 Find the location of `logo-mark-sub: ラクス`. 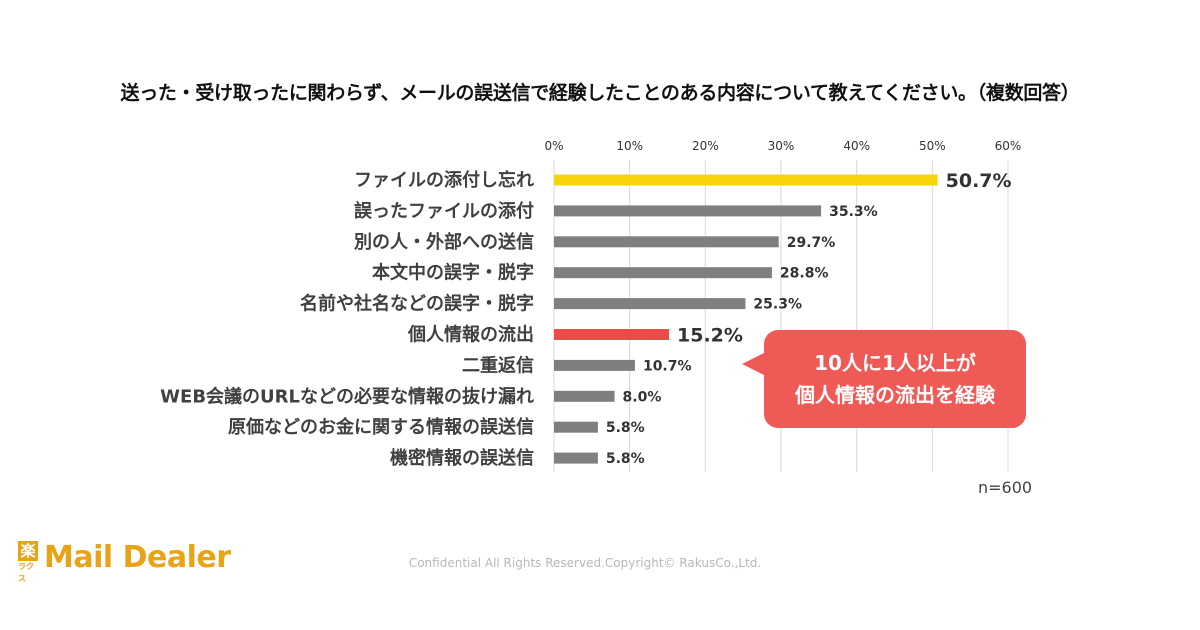

logo-mark-sub: ラクス is located at coordinates (26, 572).